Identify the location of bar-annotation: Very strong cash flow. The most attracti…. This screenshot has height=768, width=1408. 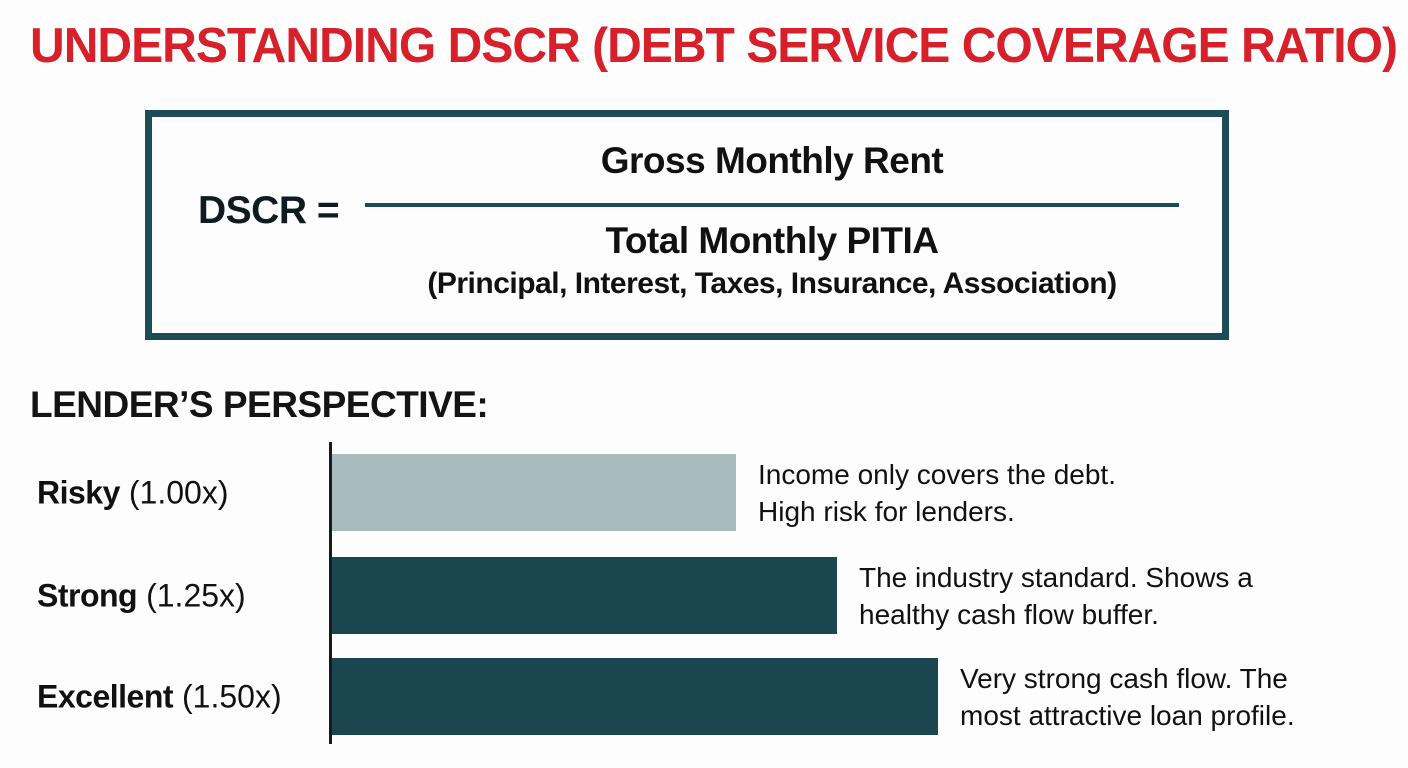
(1127, 696).